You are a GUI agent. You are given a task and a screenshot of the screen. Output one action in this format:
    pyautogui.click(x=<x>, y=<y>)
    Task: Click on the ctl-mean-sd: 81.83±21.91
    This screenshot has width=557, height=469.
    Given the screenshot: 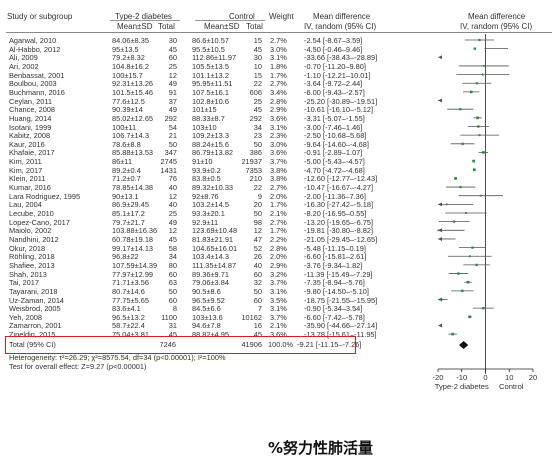 What is the action you would take?
    pyautogui.click(x=213, y=239)
    